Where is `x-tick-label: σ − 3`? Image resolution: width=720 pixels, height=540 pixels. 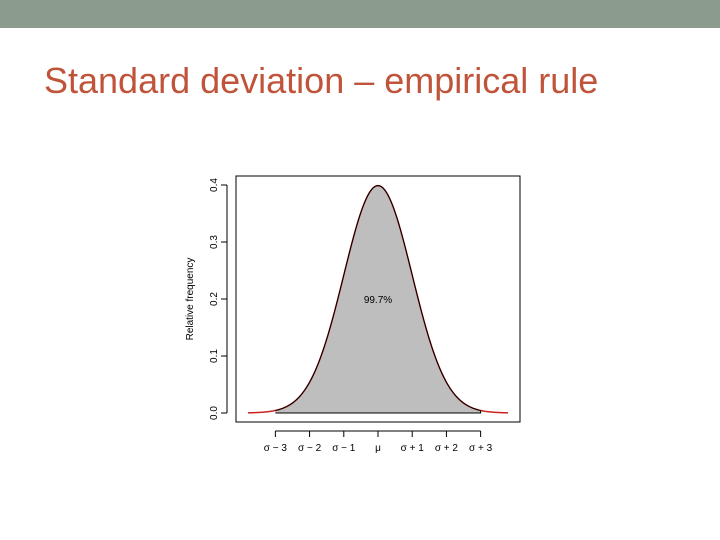 x-tick-label: σ − 3 is located at coordinates (276, 448).